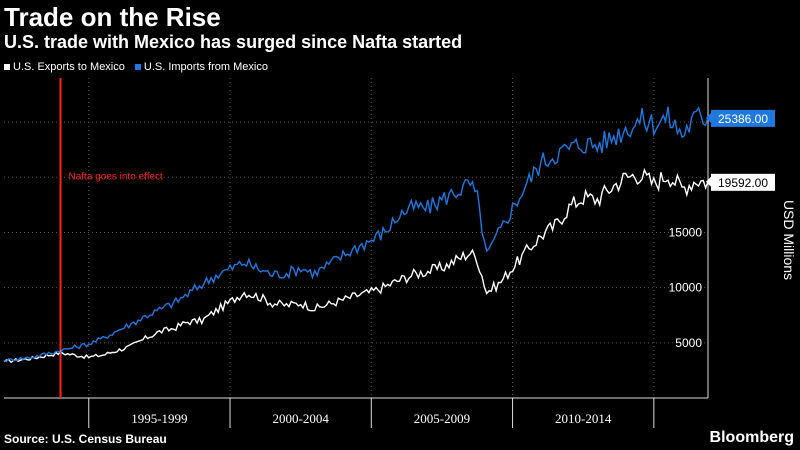  What do you see at coordinates (686, 288) in the screenshot?
I see `y-tick-label: 10000` at bounding box center [686, 288].